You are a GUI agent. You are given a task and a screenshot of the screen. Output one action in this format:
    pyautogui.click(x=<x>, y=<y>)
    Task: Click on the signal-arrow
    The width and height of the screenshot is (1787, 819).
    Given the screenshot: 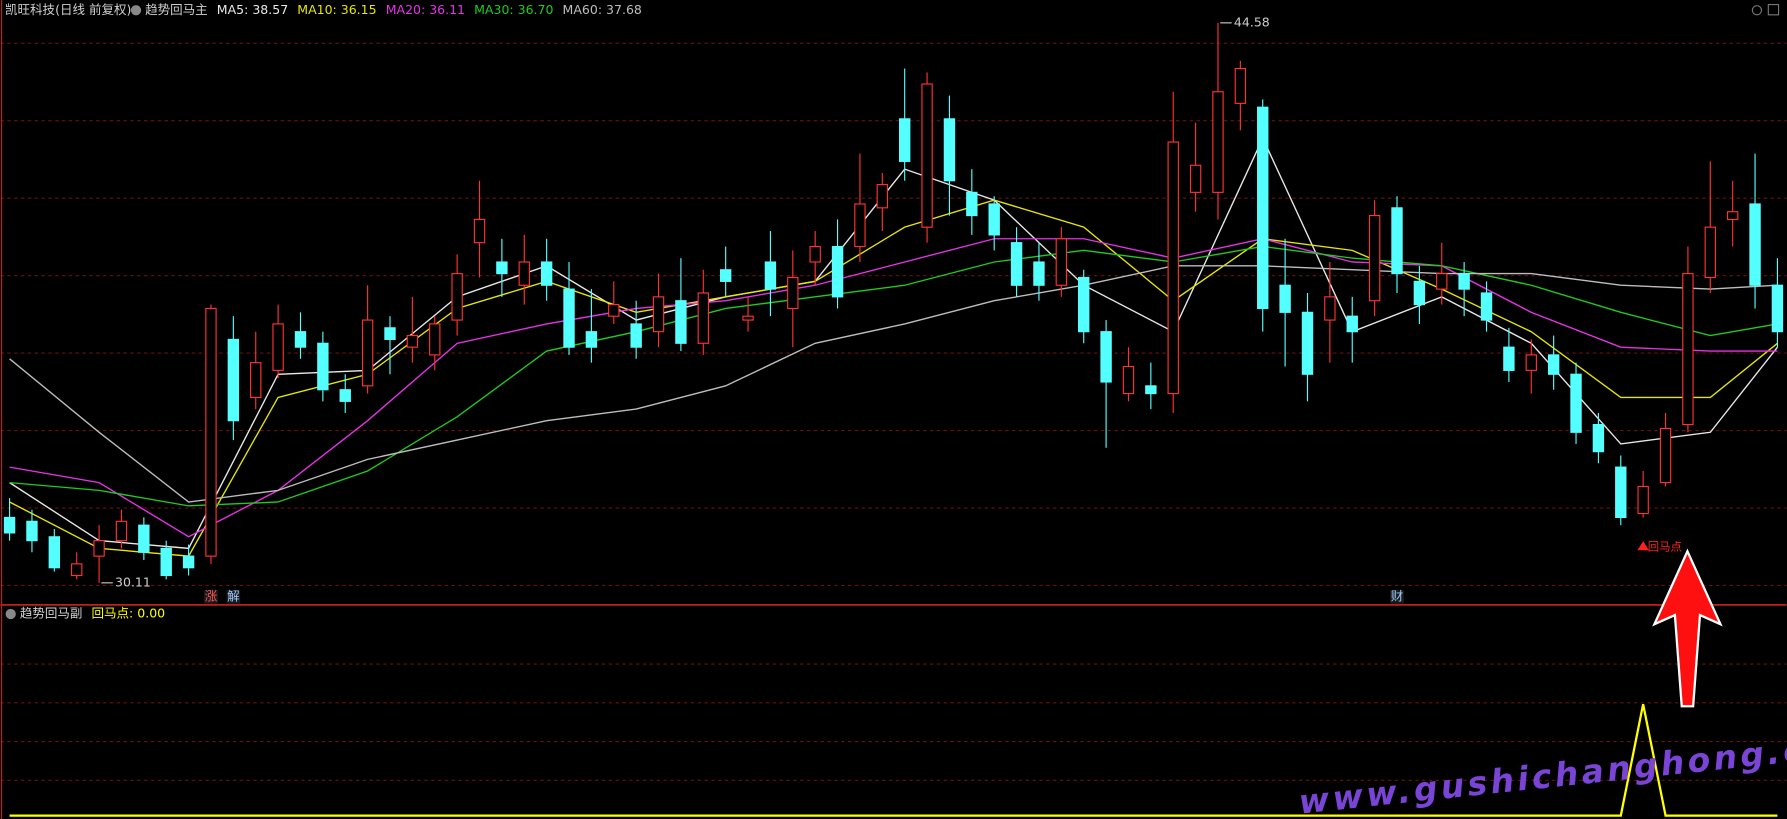 What is the action you would take?
    pyautogui.click(x=1687, y=628)
    